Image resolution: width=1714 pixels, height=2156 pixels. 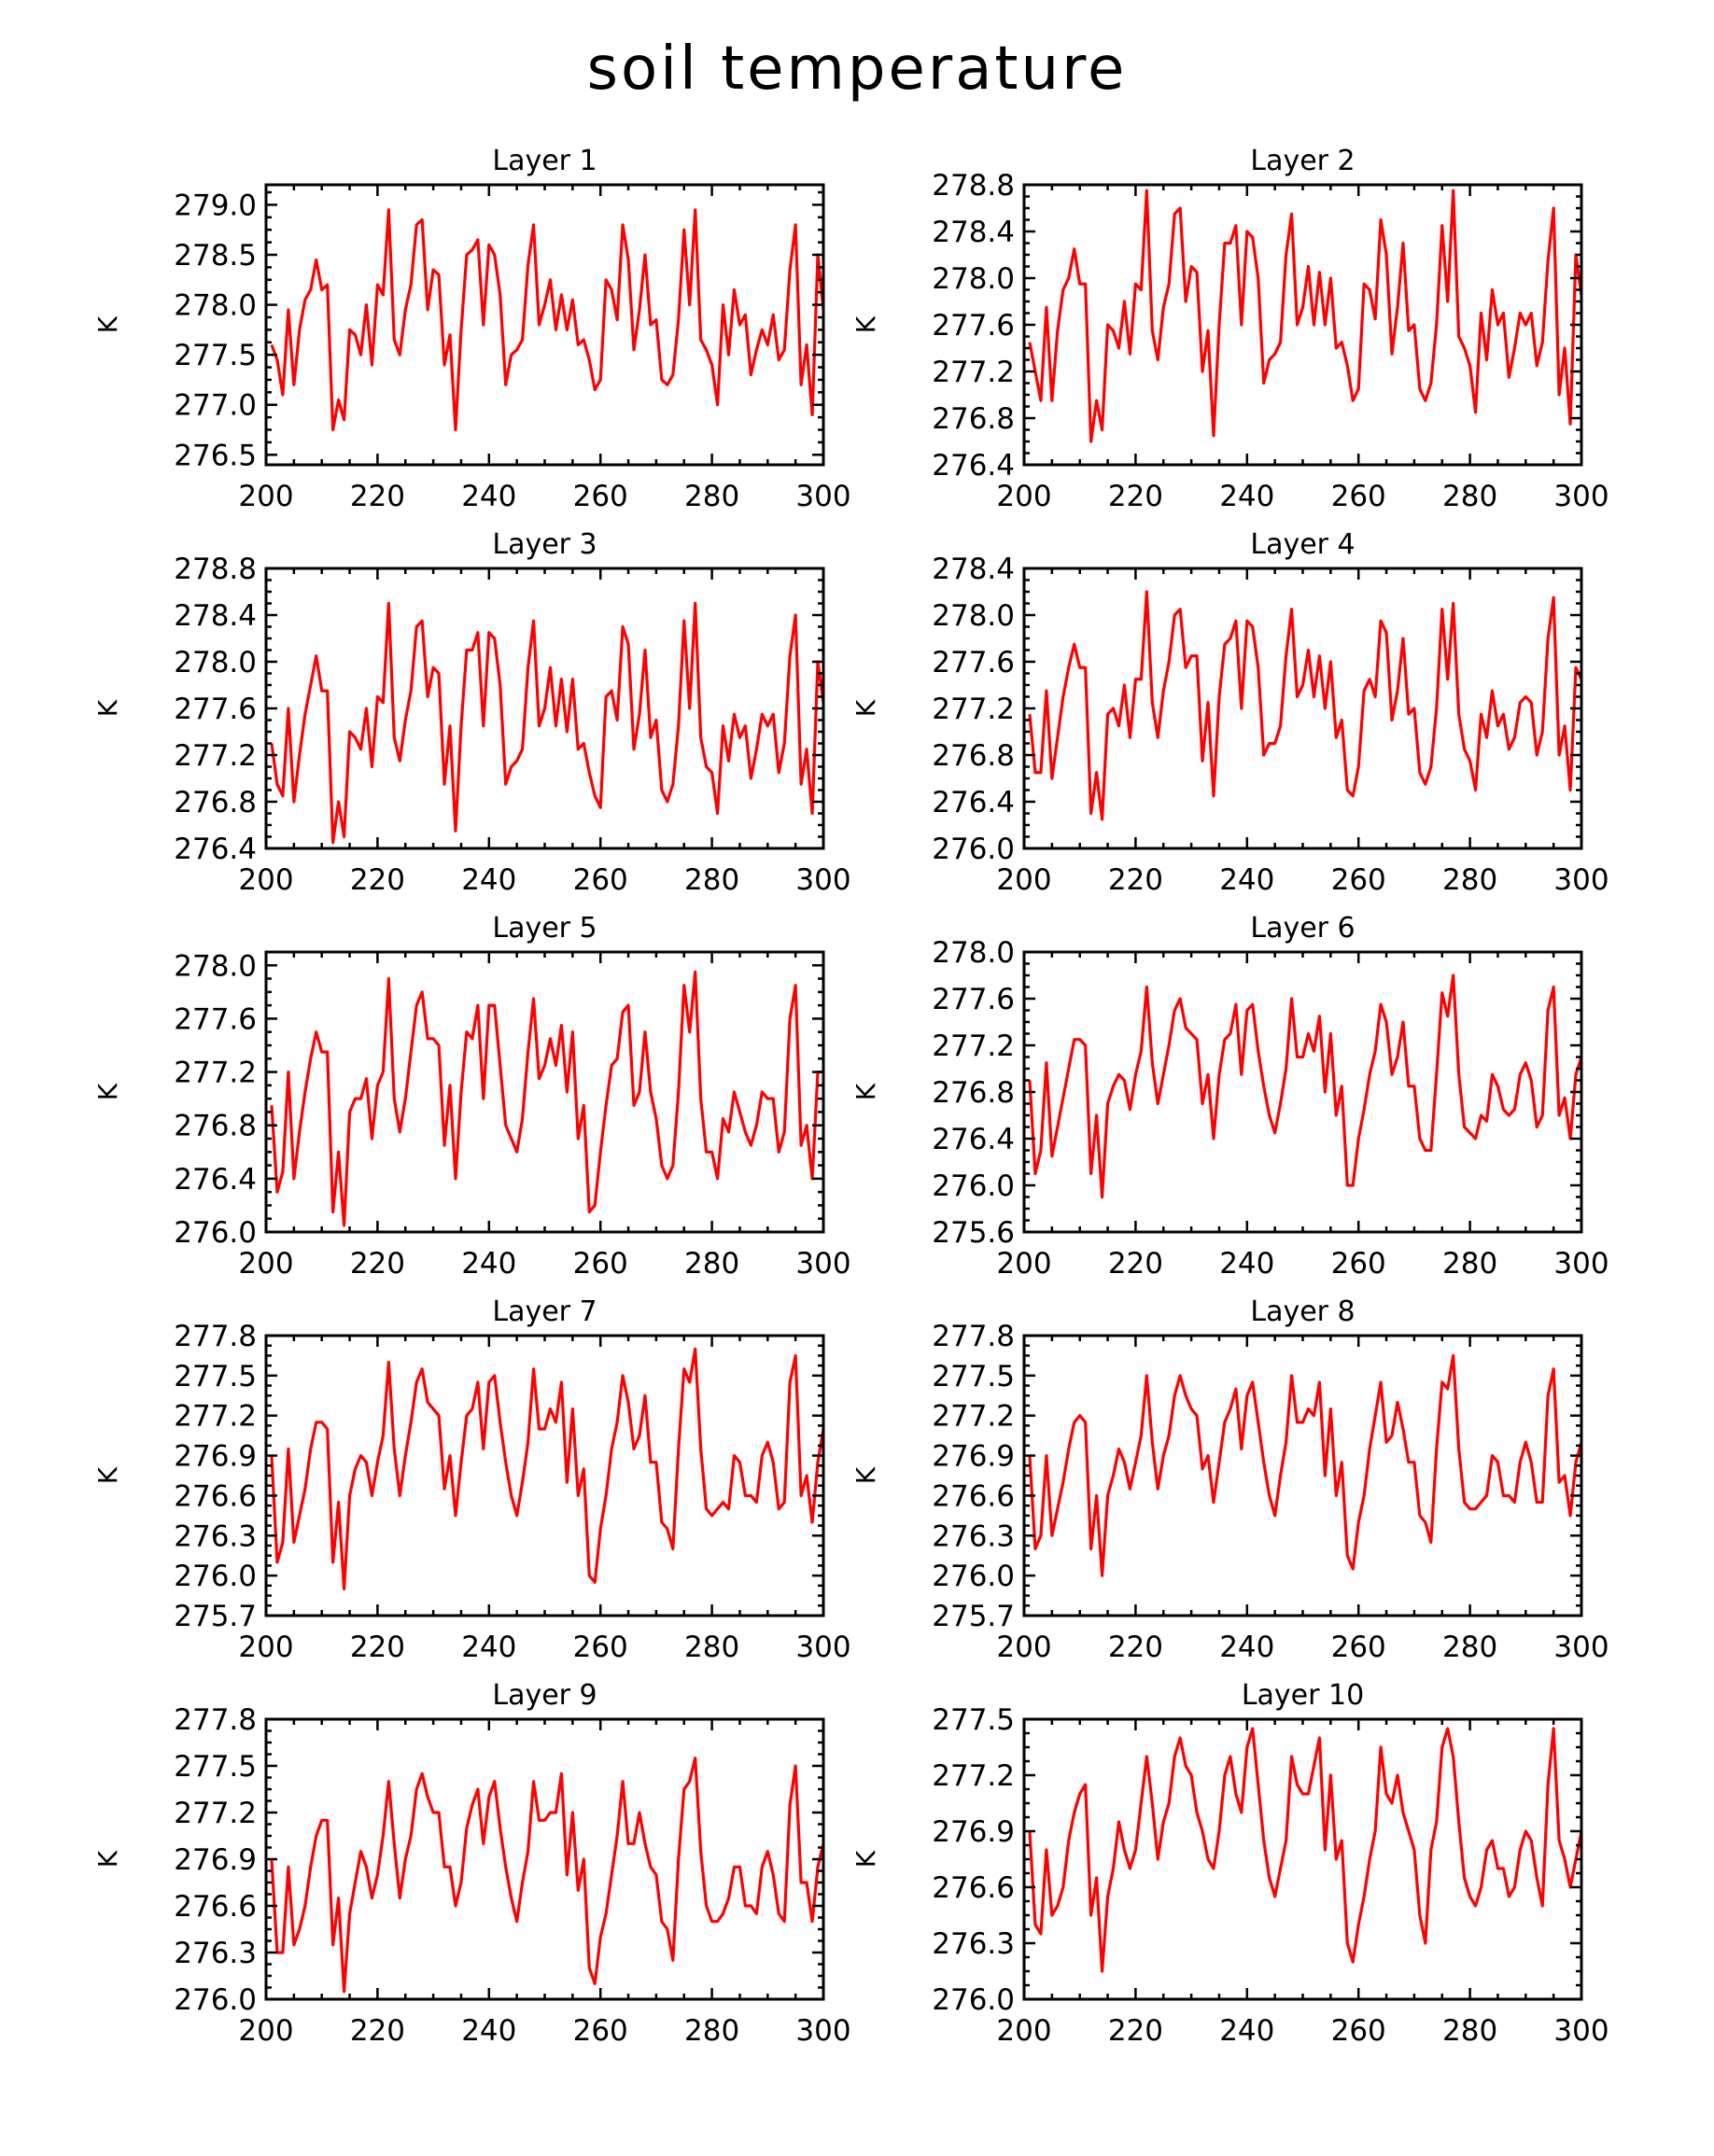 I want to click on layer-6-y-tick-label: 276.8, so click(x=973, y=1093).